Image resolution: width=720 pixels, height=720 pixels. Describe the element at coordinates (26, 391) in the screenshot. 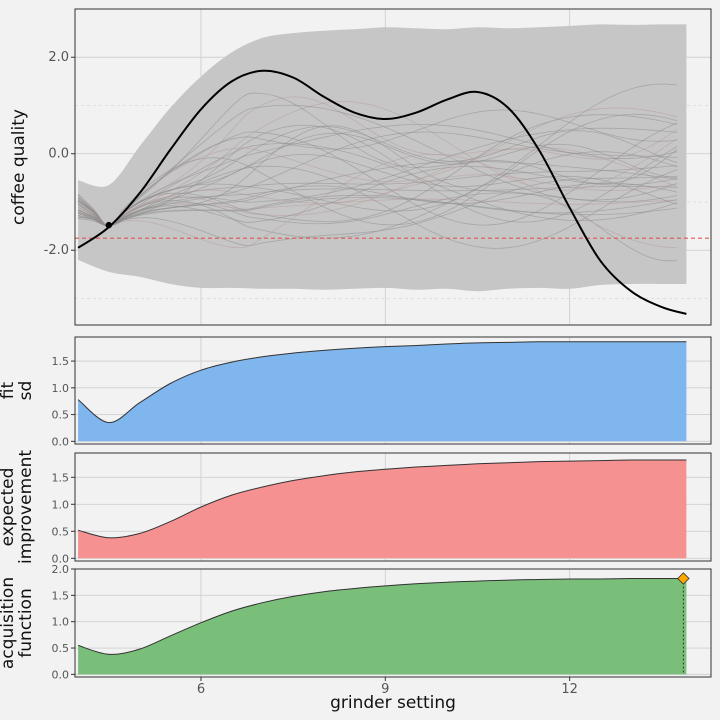

I see `y-axis-label-line: sd` at that location.